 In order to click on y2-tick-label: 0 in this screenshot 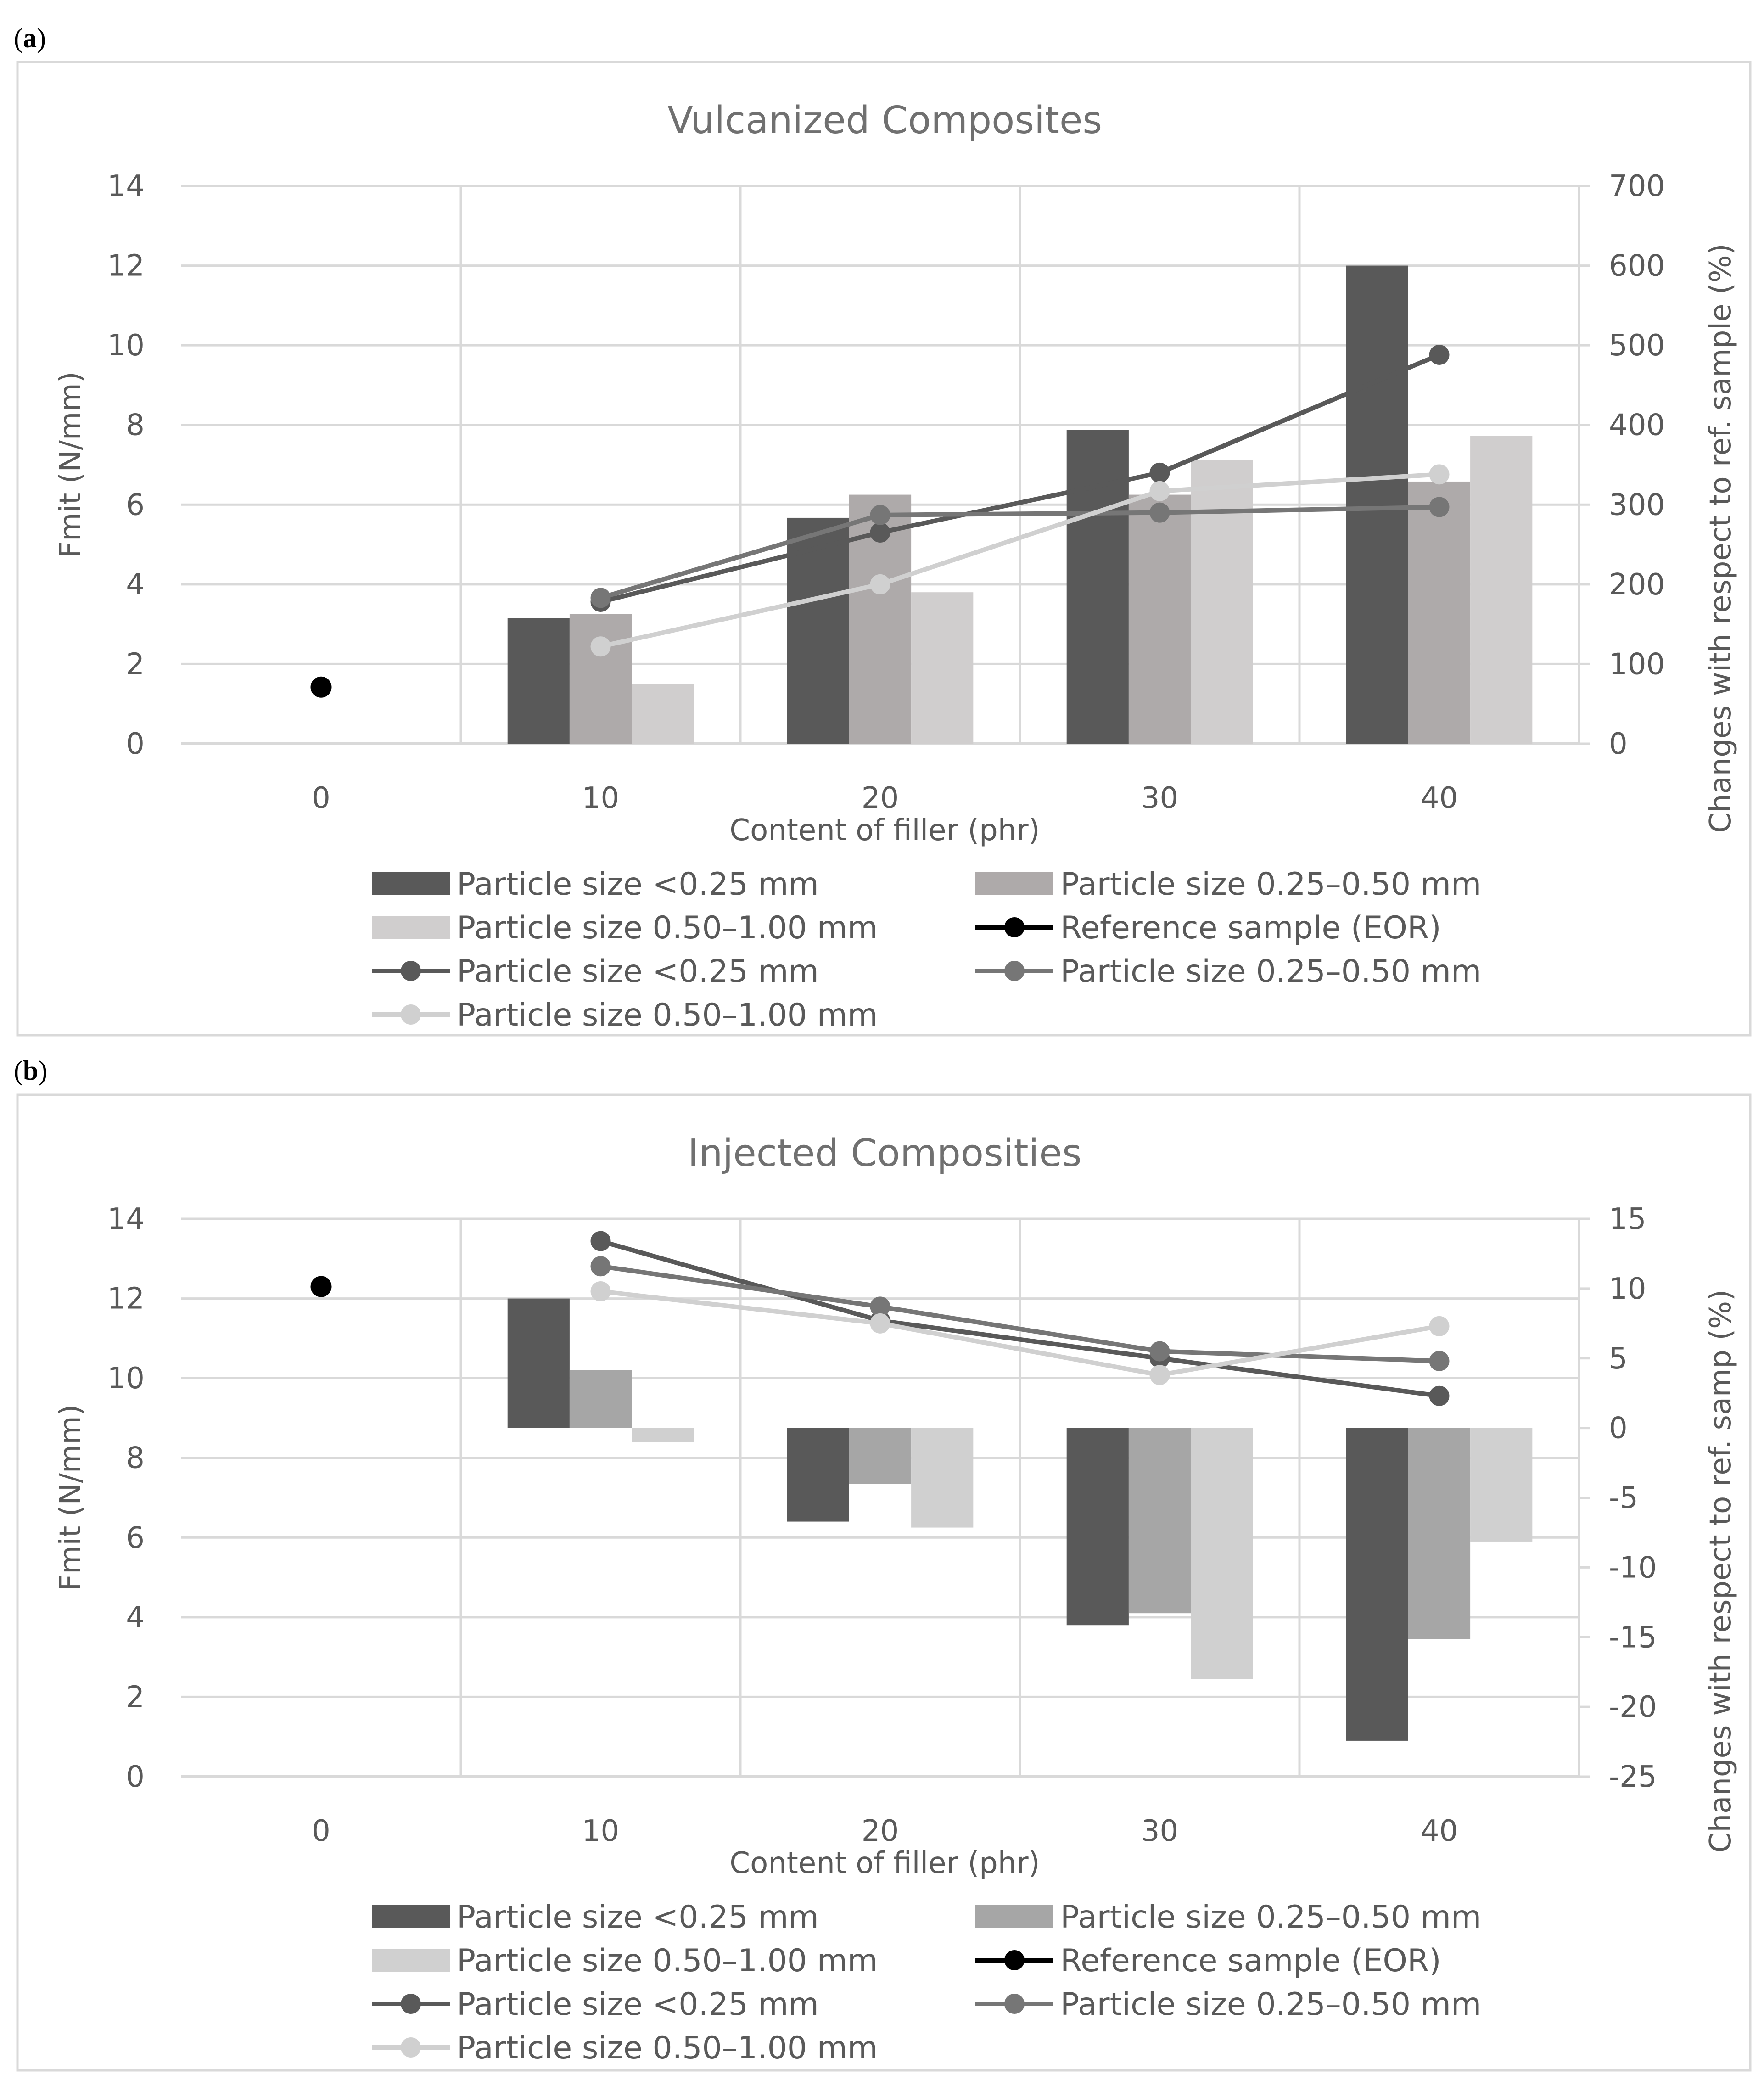, I will do `click(1618, 1429)`.